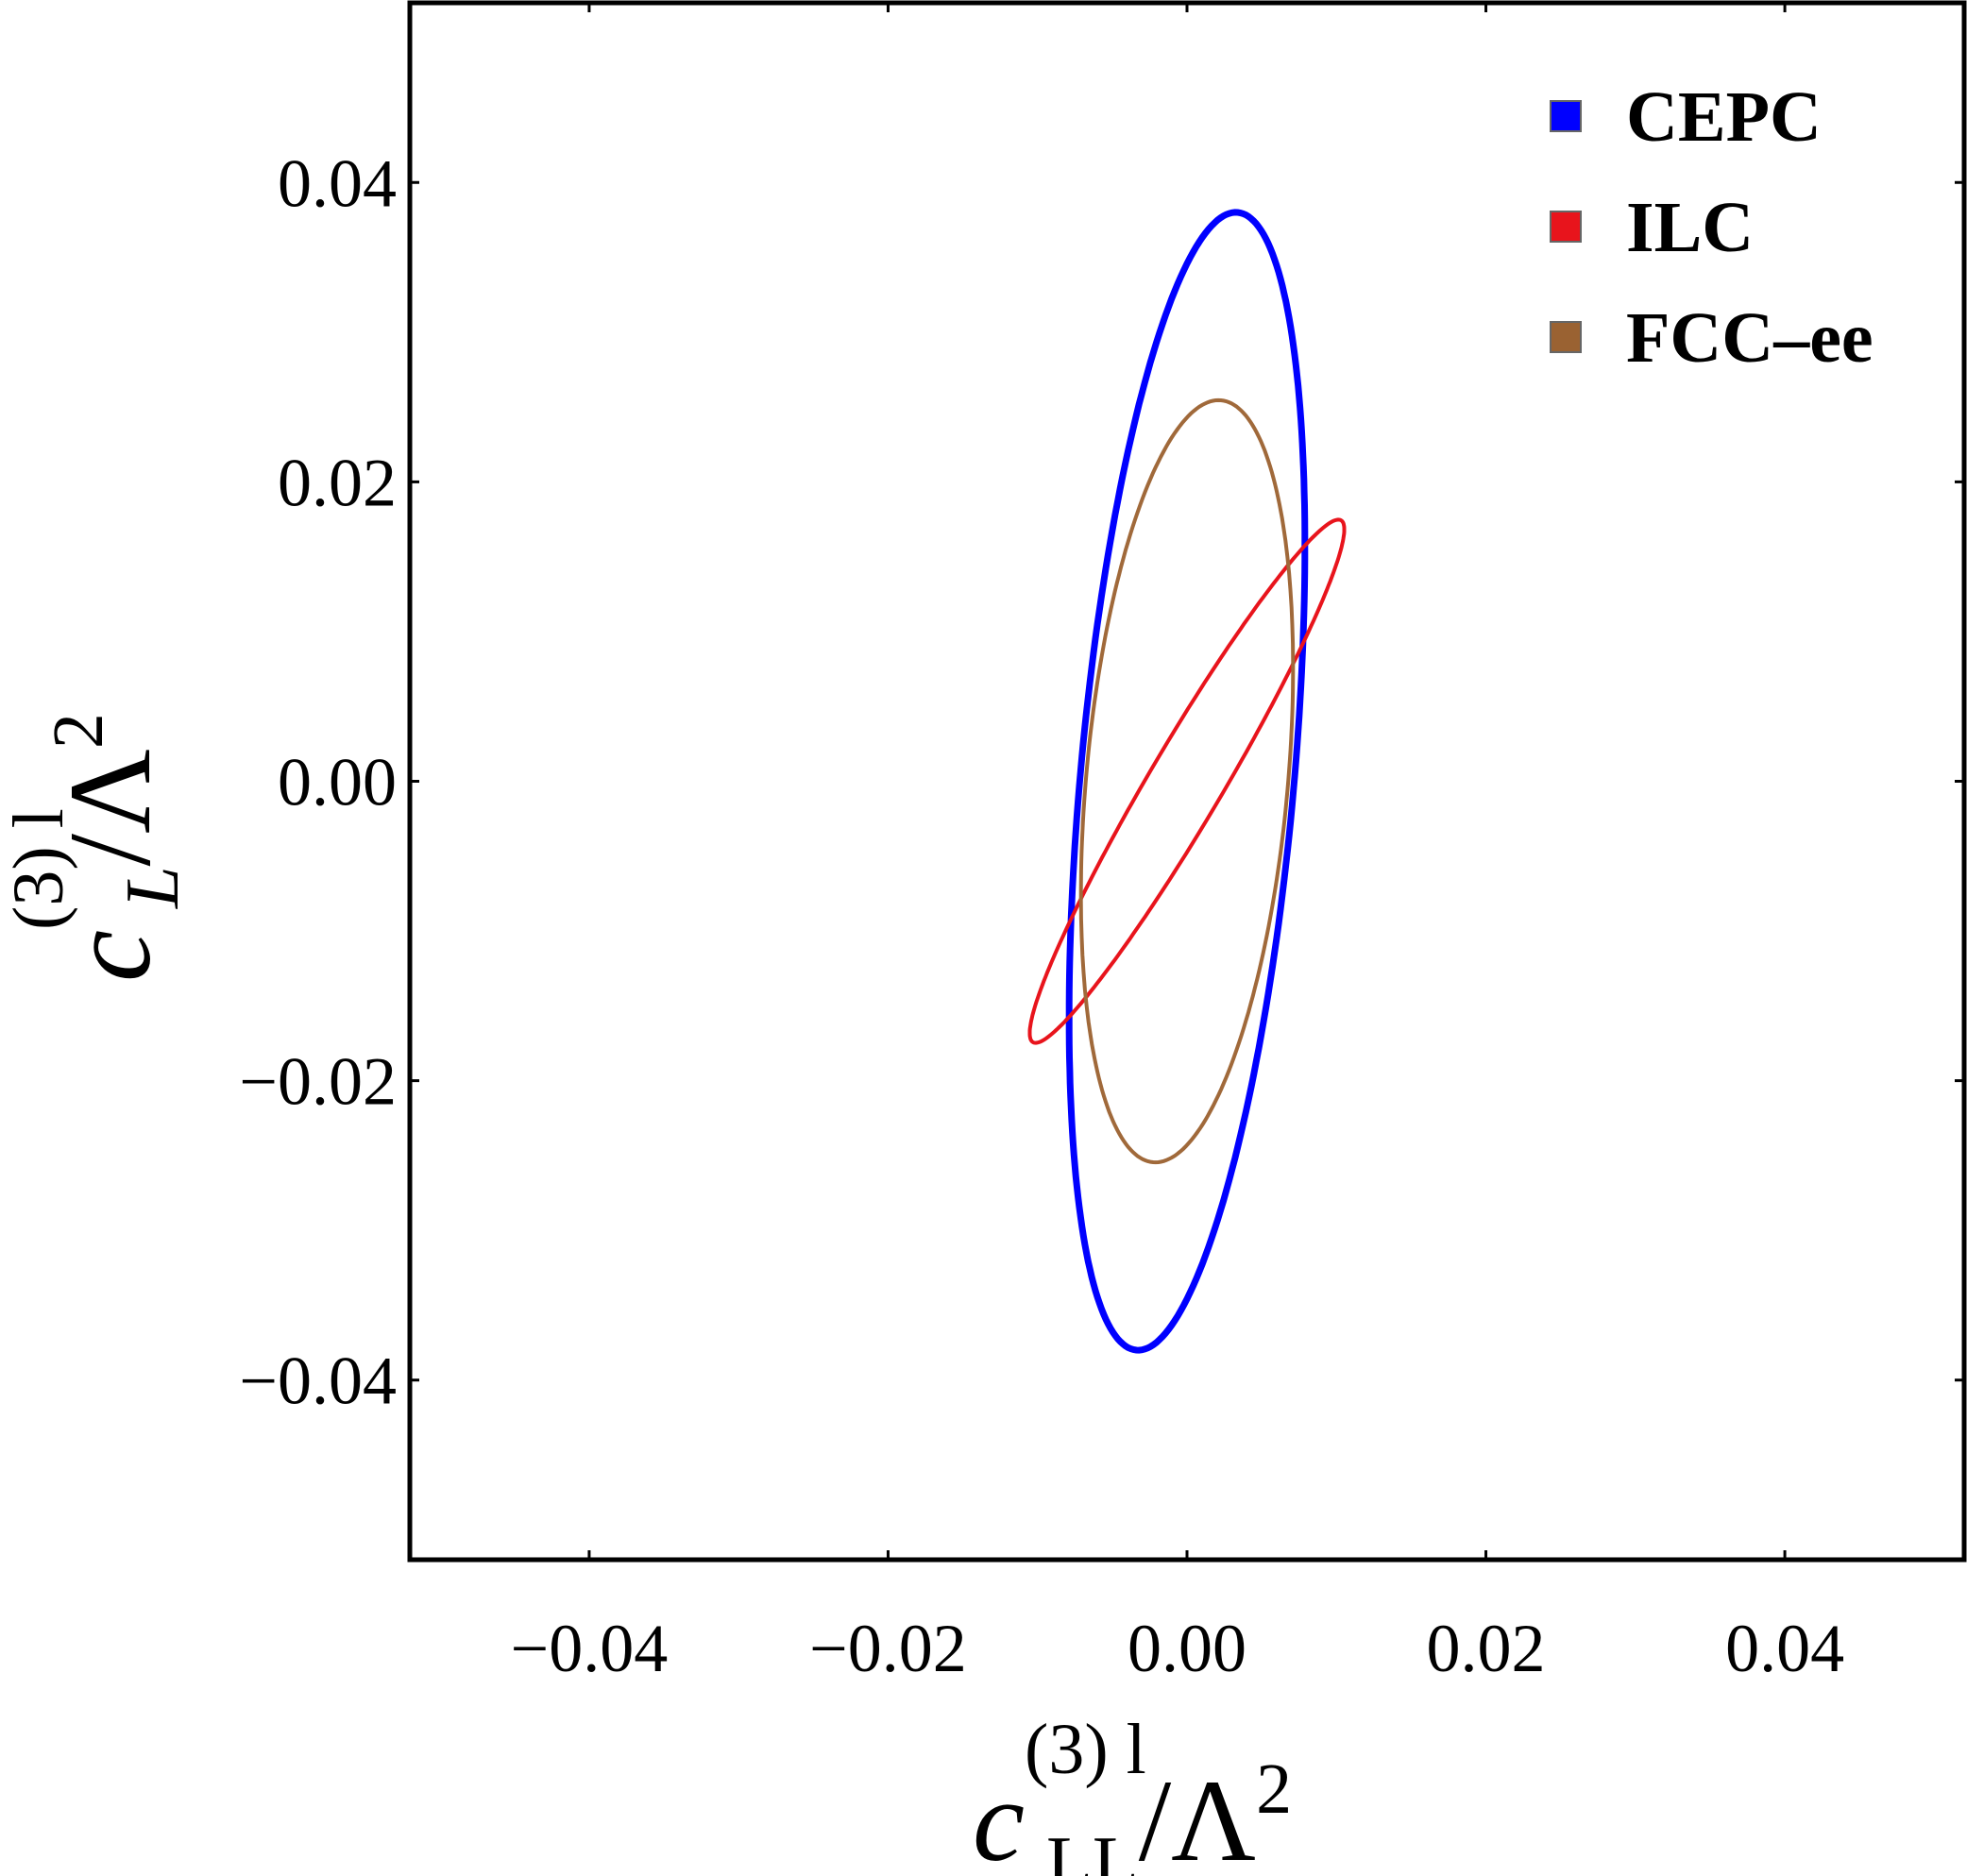 The width and height of the screenshot is (1967, 1876). Describe the element at coordinates (1132, 1793) in the screenshot. I see `x-axis-title: c(3) l LL/Λ2` at that location.